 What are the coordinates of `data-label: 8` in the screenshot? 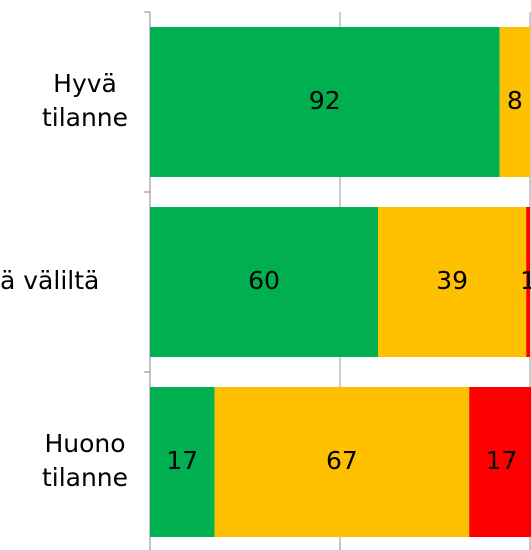 It's located at (515, 100).